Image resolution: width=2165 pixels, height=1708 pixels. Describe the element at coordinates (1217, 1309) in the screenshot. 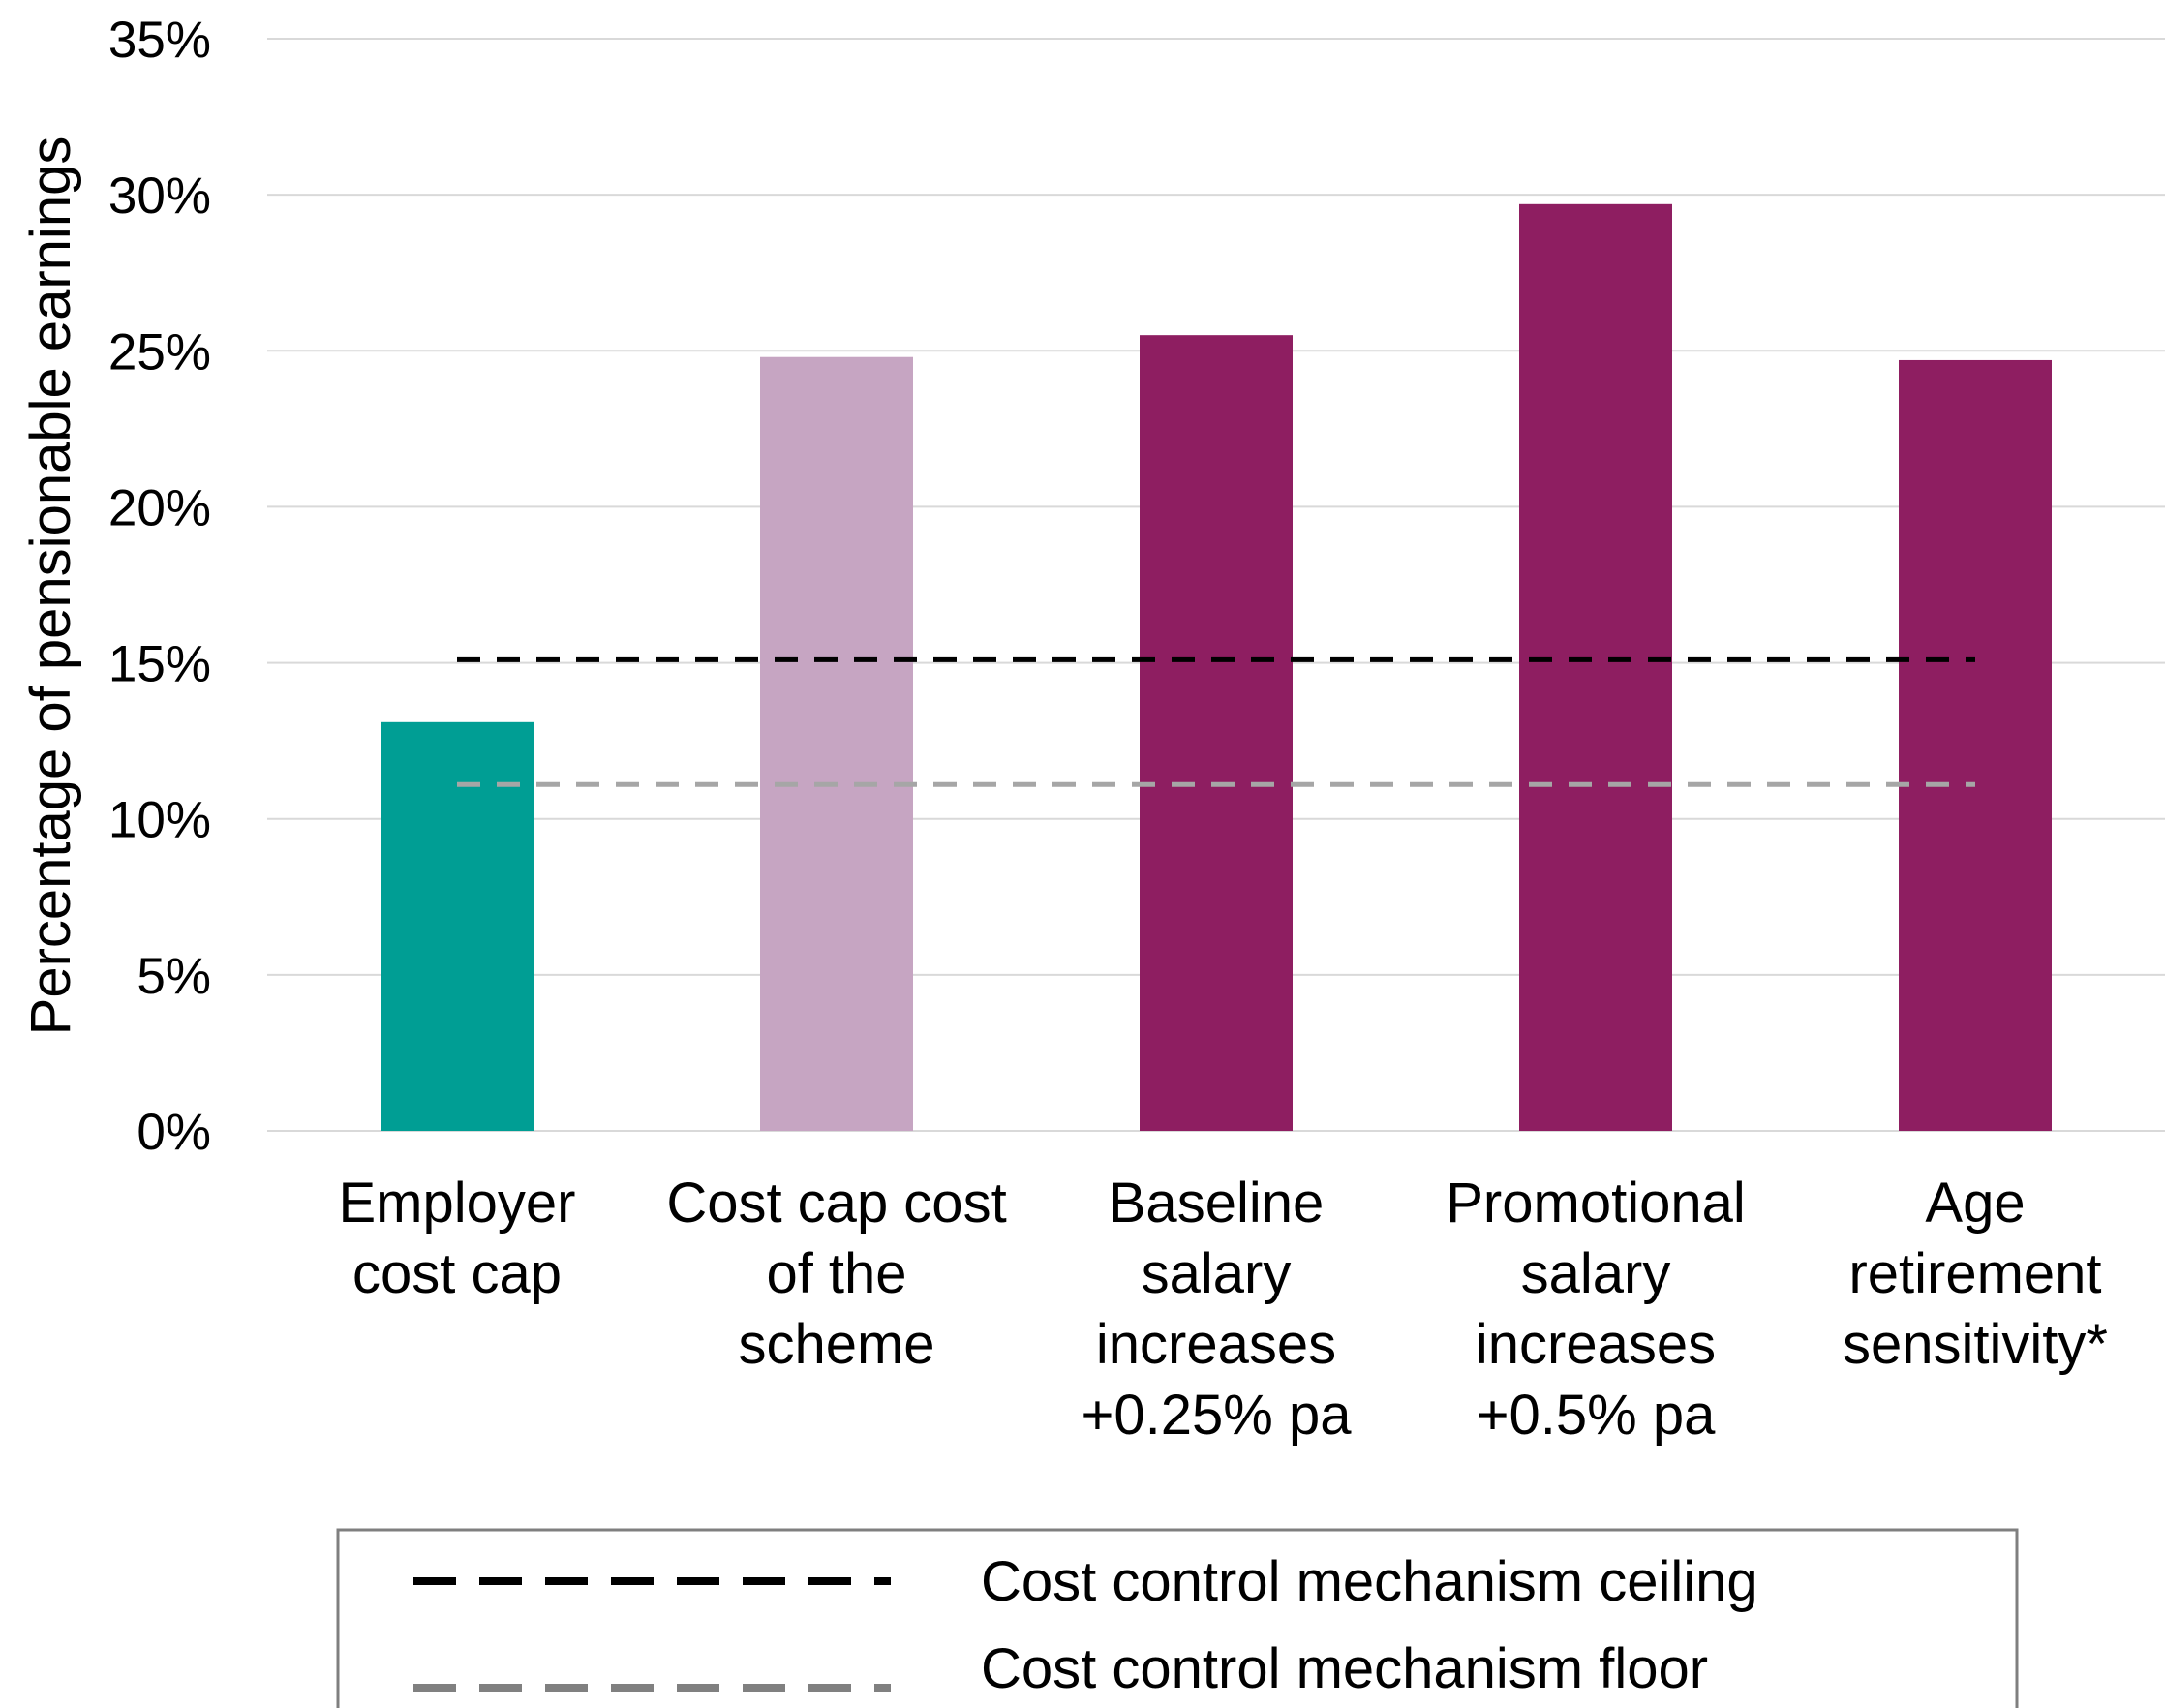

I see `category-label: Baseline salary increases +0.25% pa` at that location.